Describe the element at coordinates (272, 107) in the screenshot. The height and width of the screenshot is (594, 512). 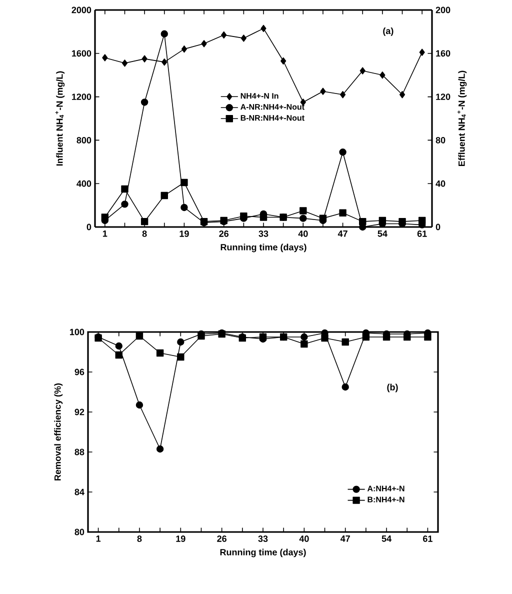
I see `legend-label: A-NR:NH4+-Nout` at that location.